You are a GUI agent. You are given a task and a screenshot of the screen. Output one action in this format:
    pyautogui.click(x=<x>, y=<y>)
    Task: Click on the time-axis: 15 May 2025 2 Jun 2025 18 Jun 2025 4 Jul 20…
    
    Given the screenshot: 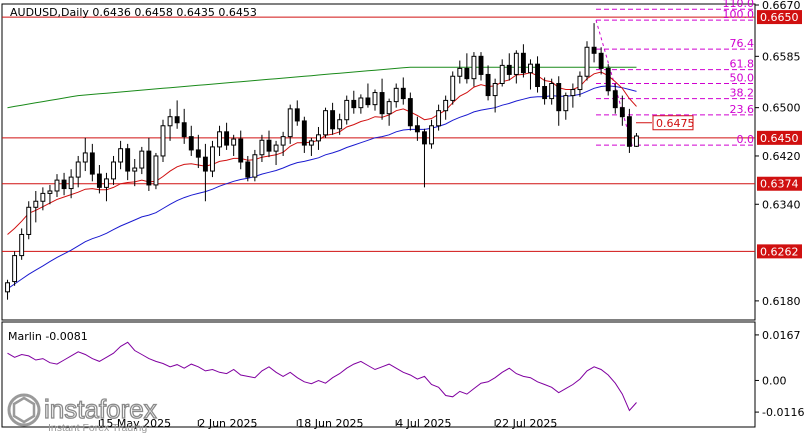 What is the action you would take?
    pyautogui.click(x=327, y=423)
    